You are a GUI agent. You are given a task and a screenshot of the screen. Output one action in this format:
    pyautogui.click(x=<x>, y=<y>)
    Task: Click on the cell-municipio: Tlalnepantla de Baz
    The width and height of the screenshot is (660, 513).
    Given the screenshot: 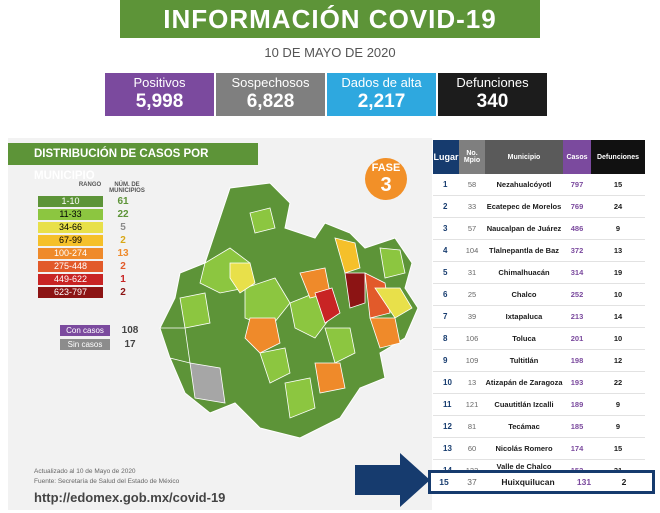 What is the action you would take?
    pyautogui.click(x=524, y=250)
    